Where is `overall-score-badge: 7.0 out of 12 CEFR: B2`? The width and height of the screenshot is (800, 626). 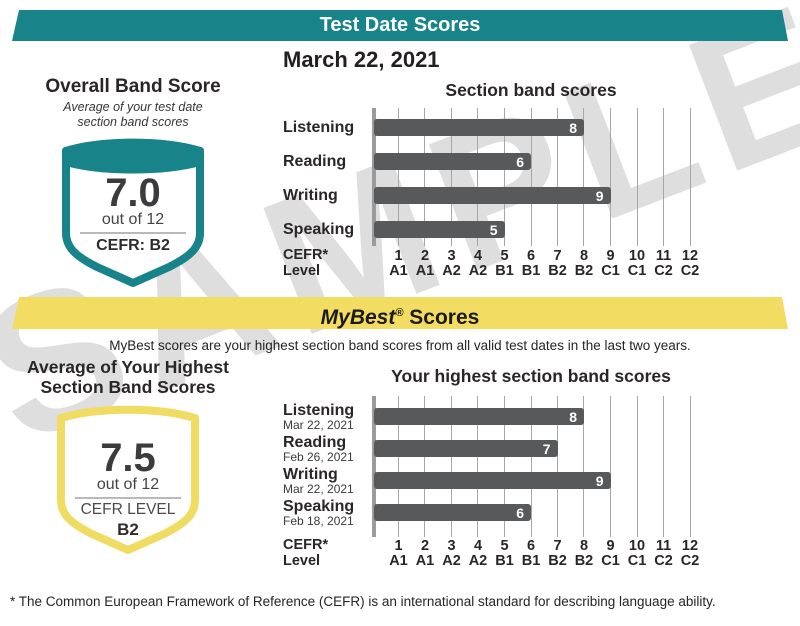 overall-score-badge: 7.0 out of 12 CEFR: B2 is located at coordinates (133, 211).